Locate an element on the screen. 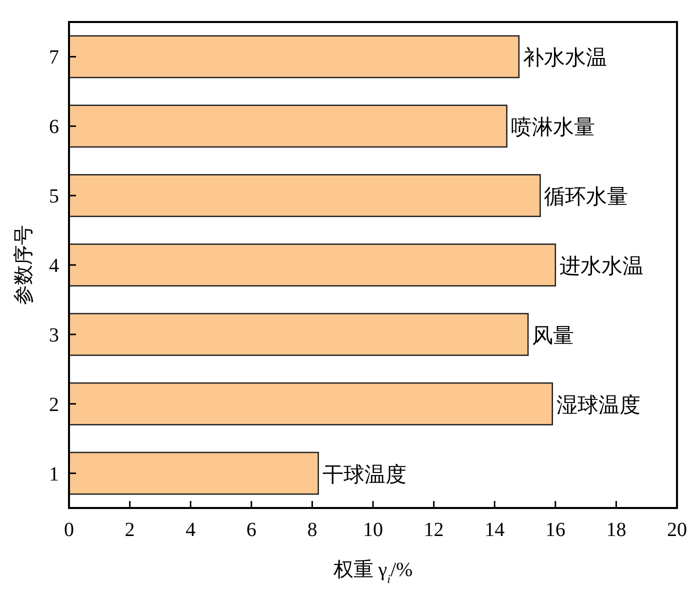 Image resolution: width=700 pixels, height=589 pixels. y-axis-title: 参数序号 is located at coordinates (24, 265).